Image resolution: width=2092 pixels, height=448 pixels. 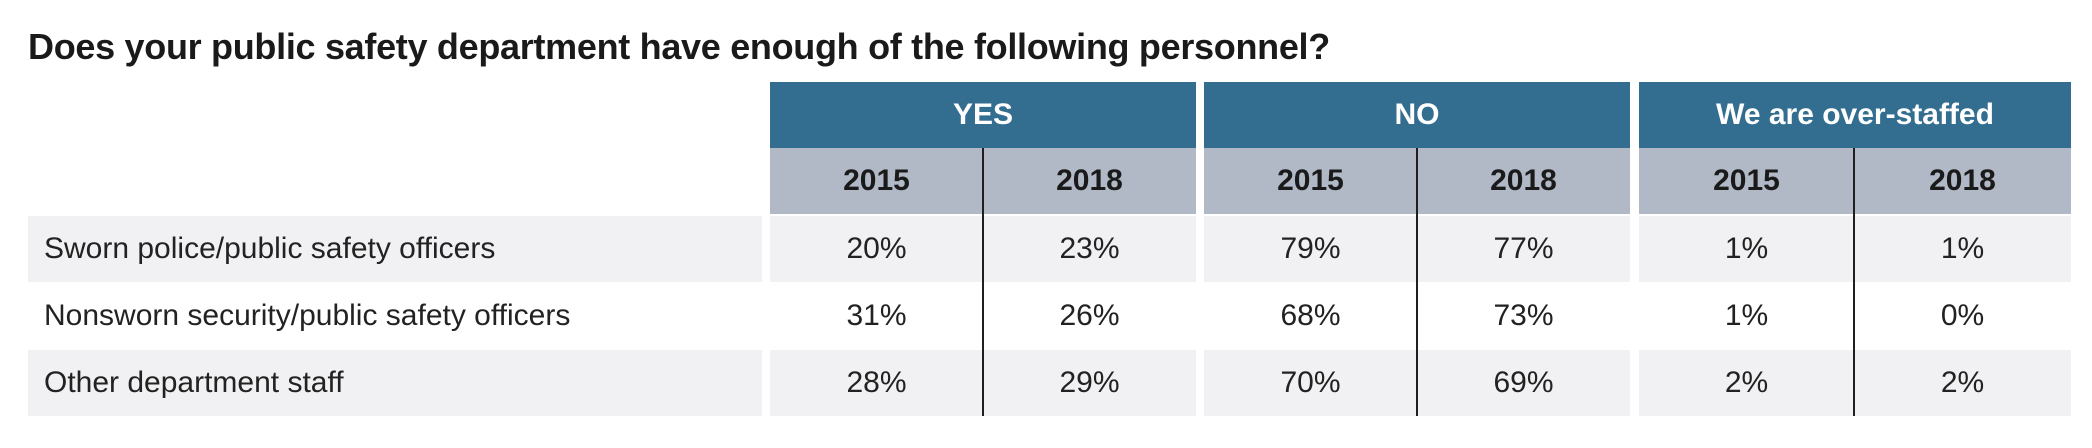 I want to click on cell-other-yes-2015: 28%, so click(x=876, y=383).